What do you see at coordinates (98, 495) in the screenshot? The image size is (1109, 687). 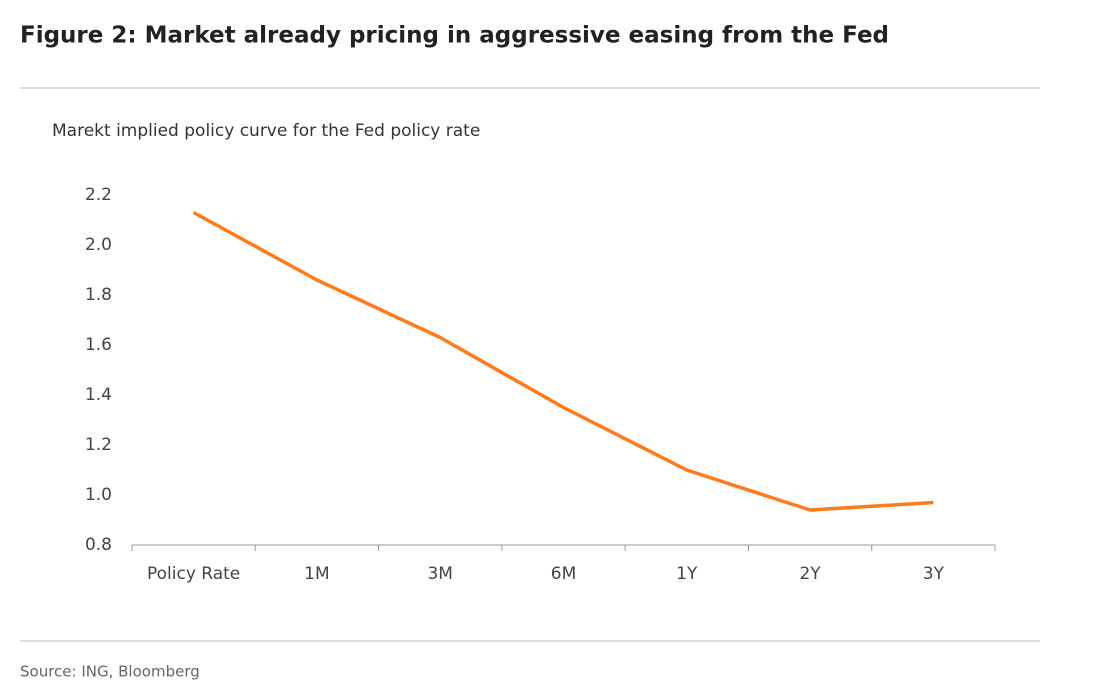 I see `y-tick-label: 1.0` at bounding box center [98, 495].